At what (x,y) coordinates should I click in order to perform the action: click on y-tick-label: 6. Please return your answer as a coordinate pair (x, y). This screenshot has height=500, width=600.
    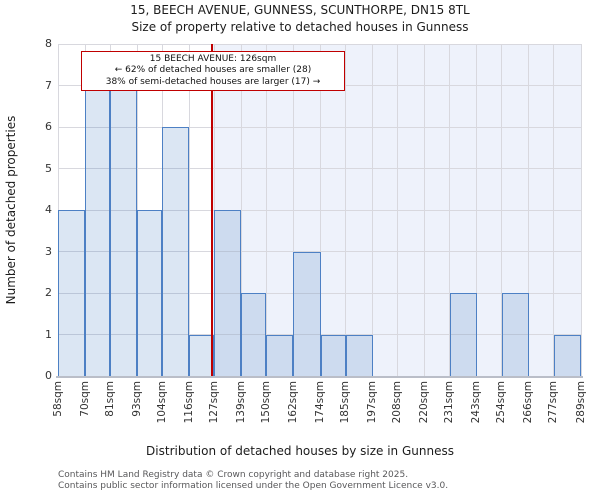
    Looking at the image, I should click on (48, 126).